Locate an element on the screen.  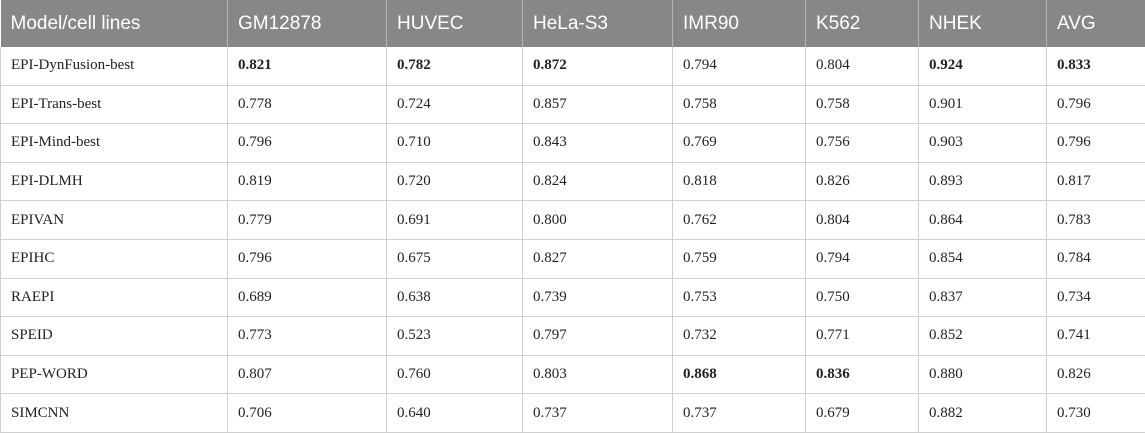
value-cell: 0.679 is located at coordinates (862, 413).